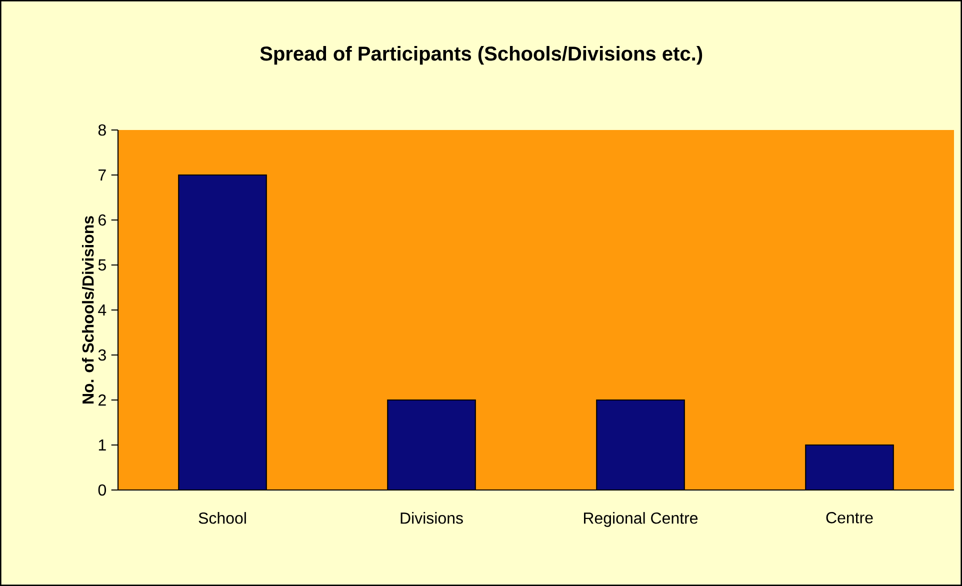  Describe the element at coordinates (481, 55) in the screenshot. I see `chart-title: Spread of Participants (Schools/Divisions etc.)` at that location.